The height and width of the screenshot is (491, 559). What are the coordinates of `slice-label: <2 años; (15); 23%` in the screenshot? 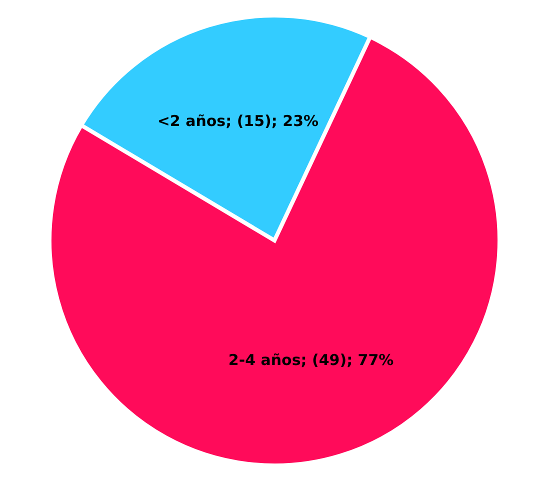 It's located at (238, 121).